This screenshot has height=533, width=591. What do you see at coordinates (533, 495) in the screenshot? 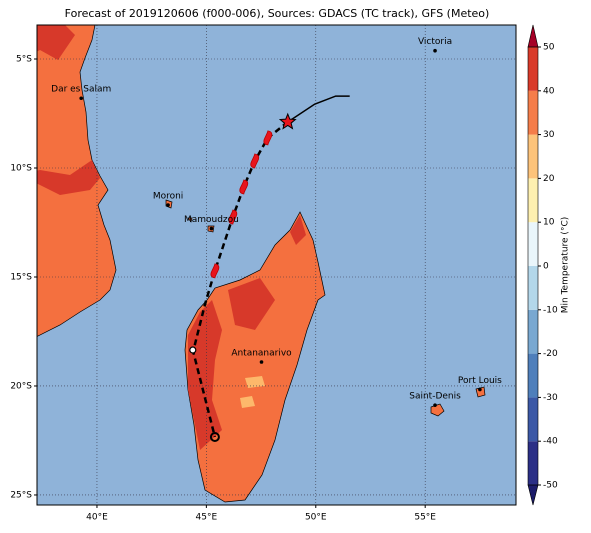
I see `colorbar-under` at bounding box center [533, 495].